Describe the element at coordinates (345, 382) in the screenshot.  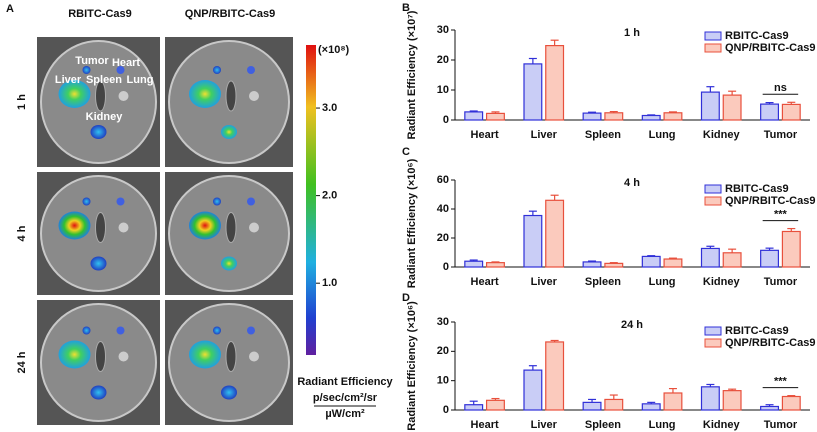
I see `colorbar-title: Radiant Efficiency` at that location.